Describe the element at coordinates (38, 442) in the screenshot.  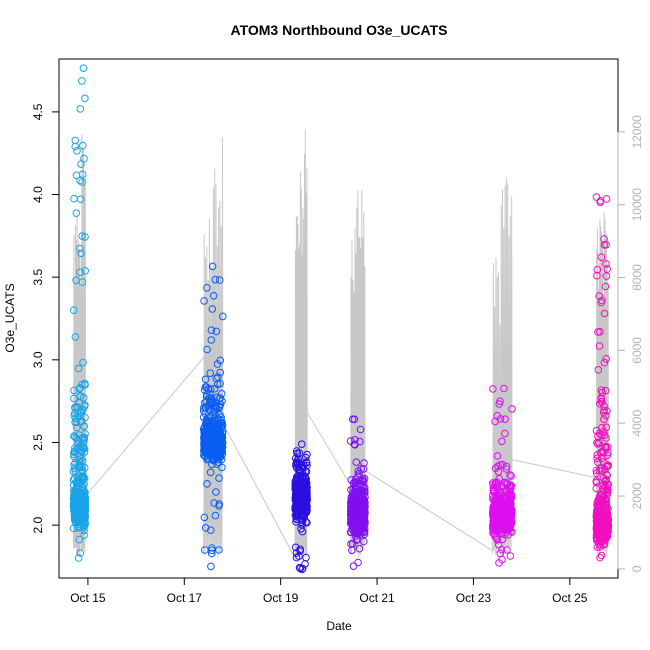
I see `y-tick-label: 2.5` at that location.